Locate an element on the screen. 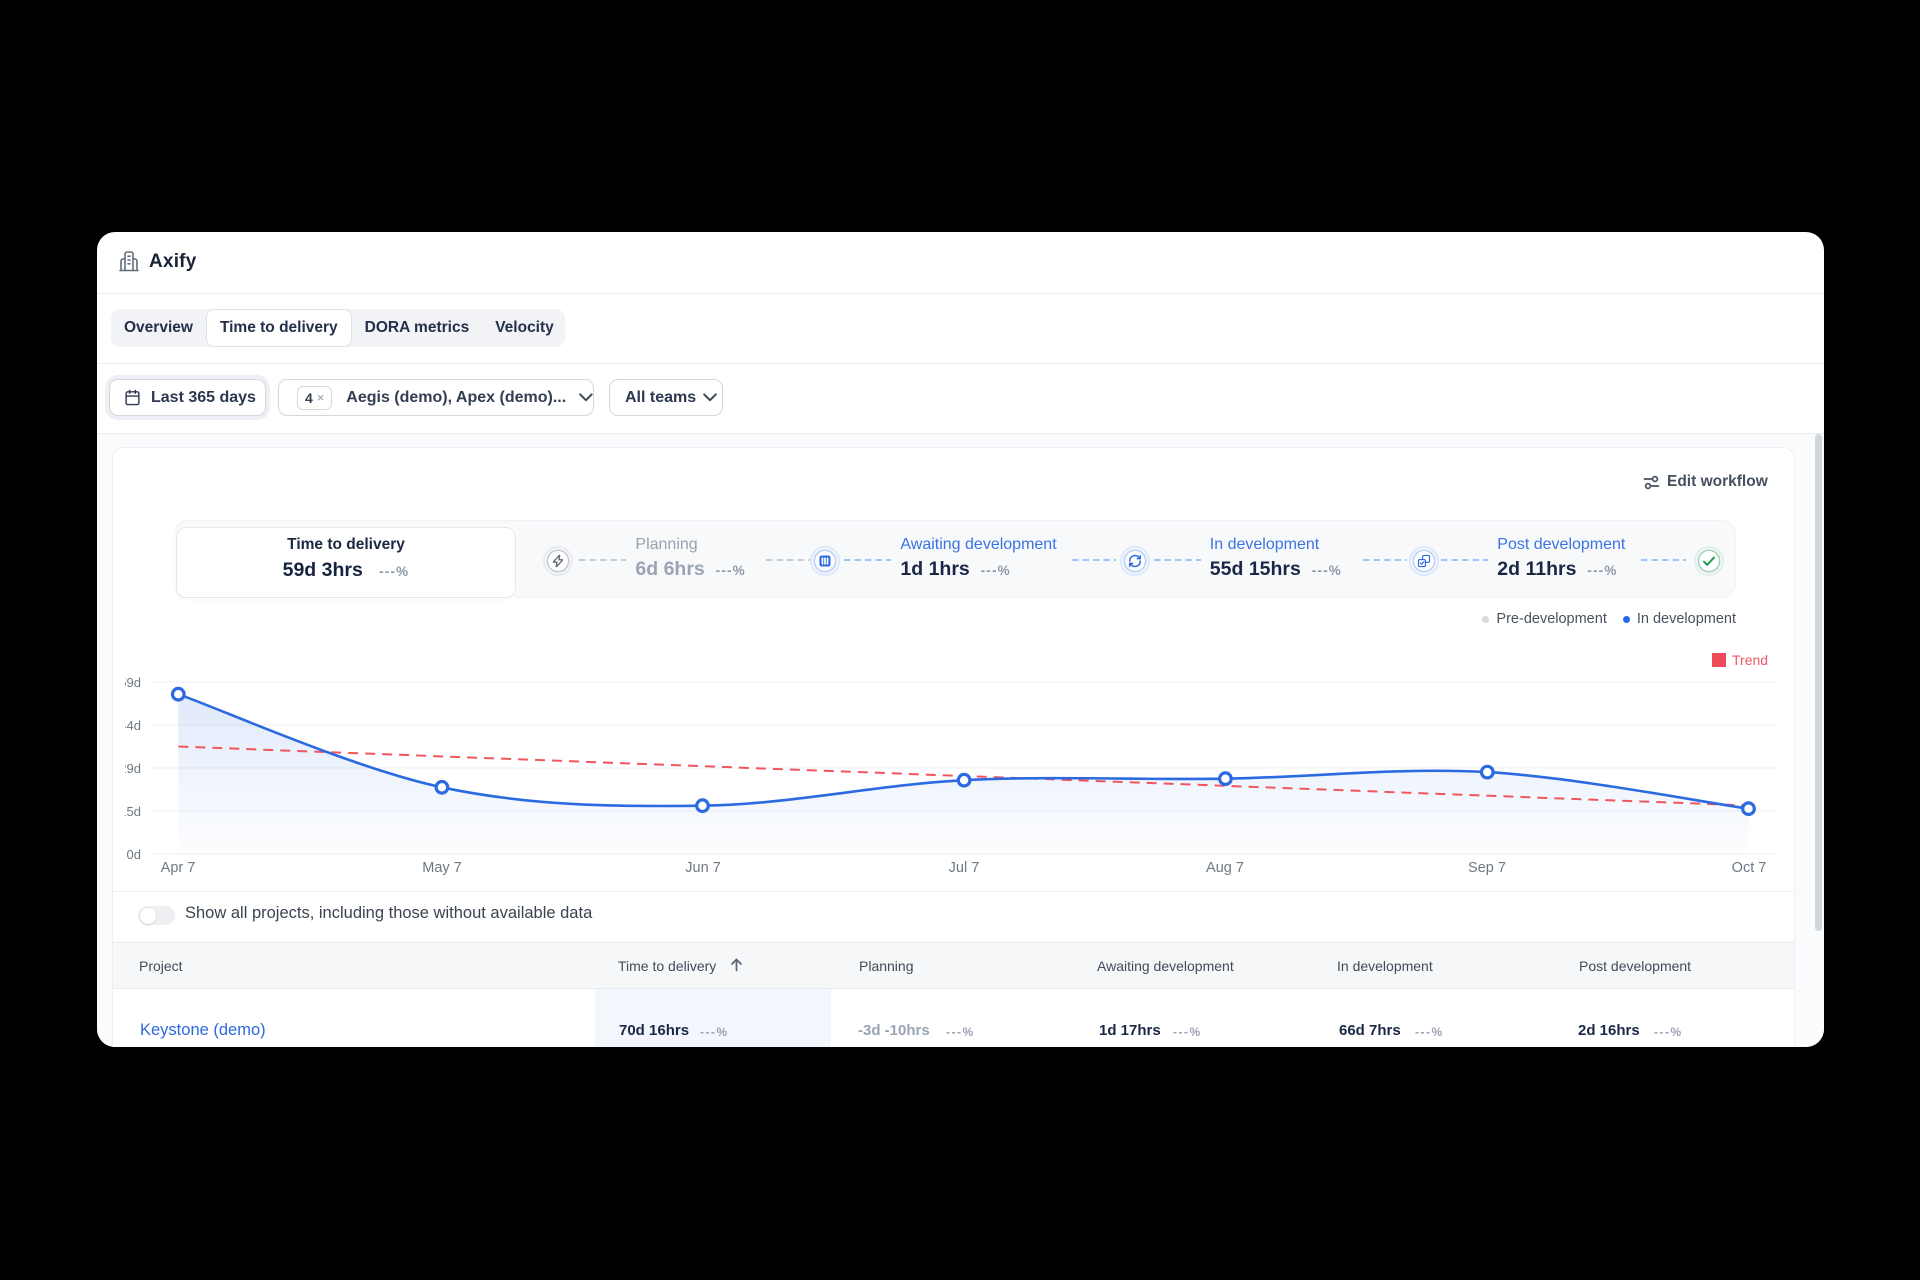 The width and height of the screenshot is (1920, 1280). svg-text: Jul 7 is located at coordinates (964, 868).